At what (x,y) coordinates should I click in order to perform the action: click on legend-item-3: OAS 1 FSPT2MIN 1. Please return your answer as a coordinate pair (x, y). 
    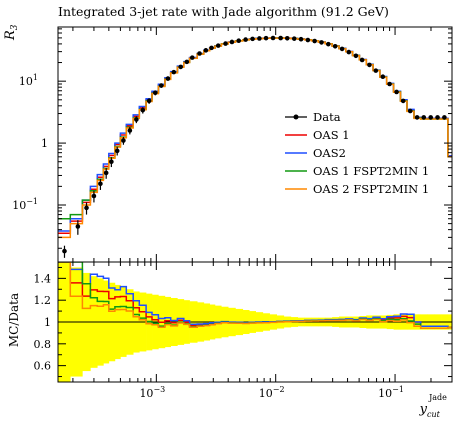
    Looking at the image, I should click on (357, 171).